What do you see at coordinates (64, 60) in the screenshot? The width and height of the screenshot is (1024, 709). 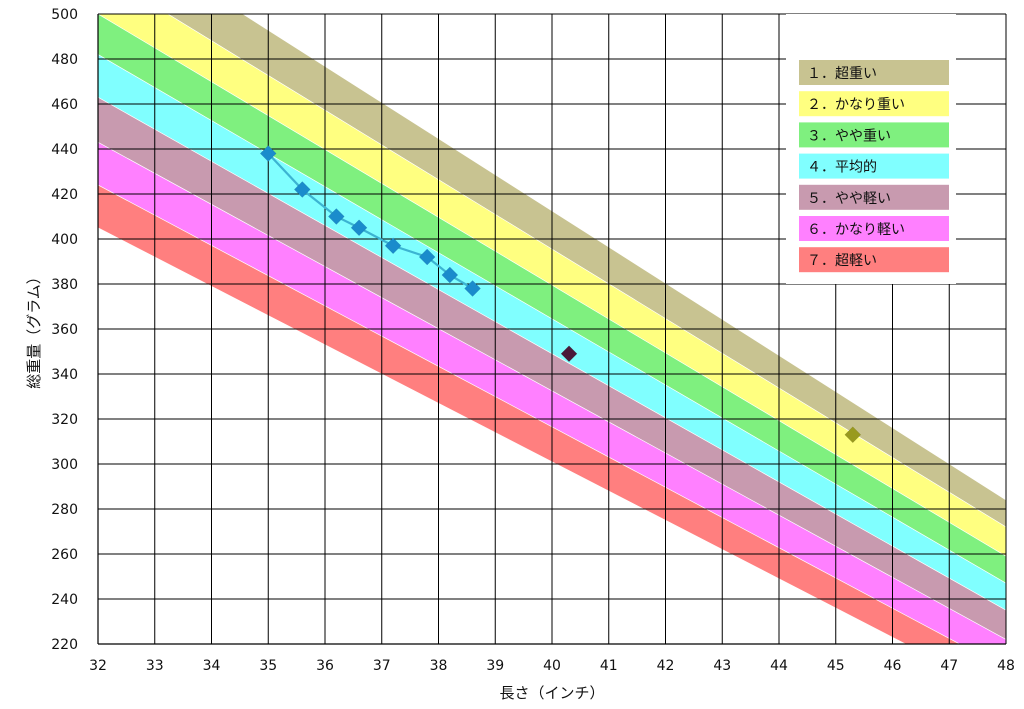 I see `y-tick-label-480: 480` at bounding box center [64, 60].